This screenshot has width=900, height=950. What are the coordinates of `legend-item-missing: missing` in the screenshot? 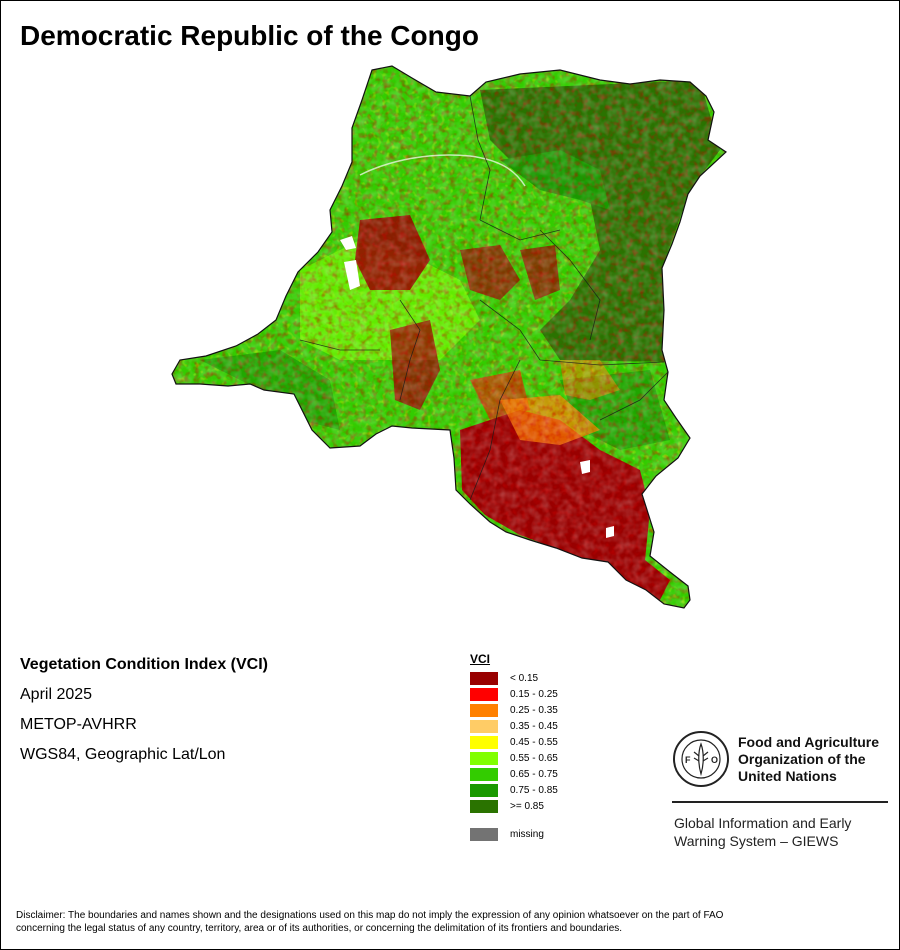 It's located at (514, 834).